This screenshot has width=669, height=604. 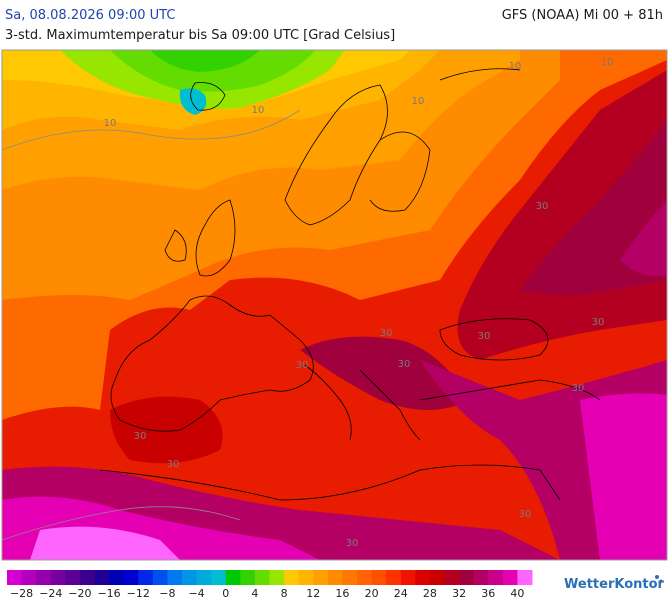 I want to click on colorbar-tick-label: −4, so click(x=196, y=593).